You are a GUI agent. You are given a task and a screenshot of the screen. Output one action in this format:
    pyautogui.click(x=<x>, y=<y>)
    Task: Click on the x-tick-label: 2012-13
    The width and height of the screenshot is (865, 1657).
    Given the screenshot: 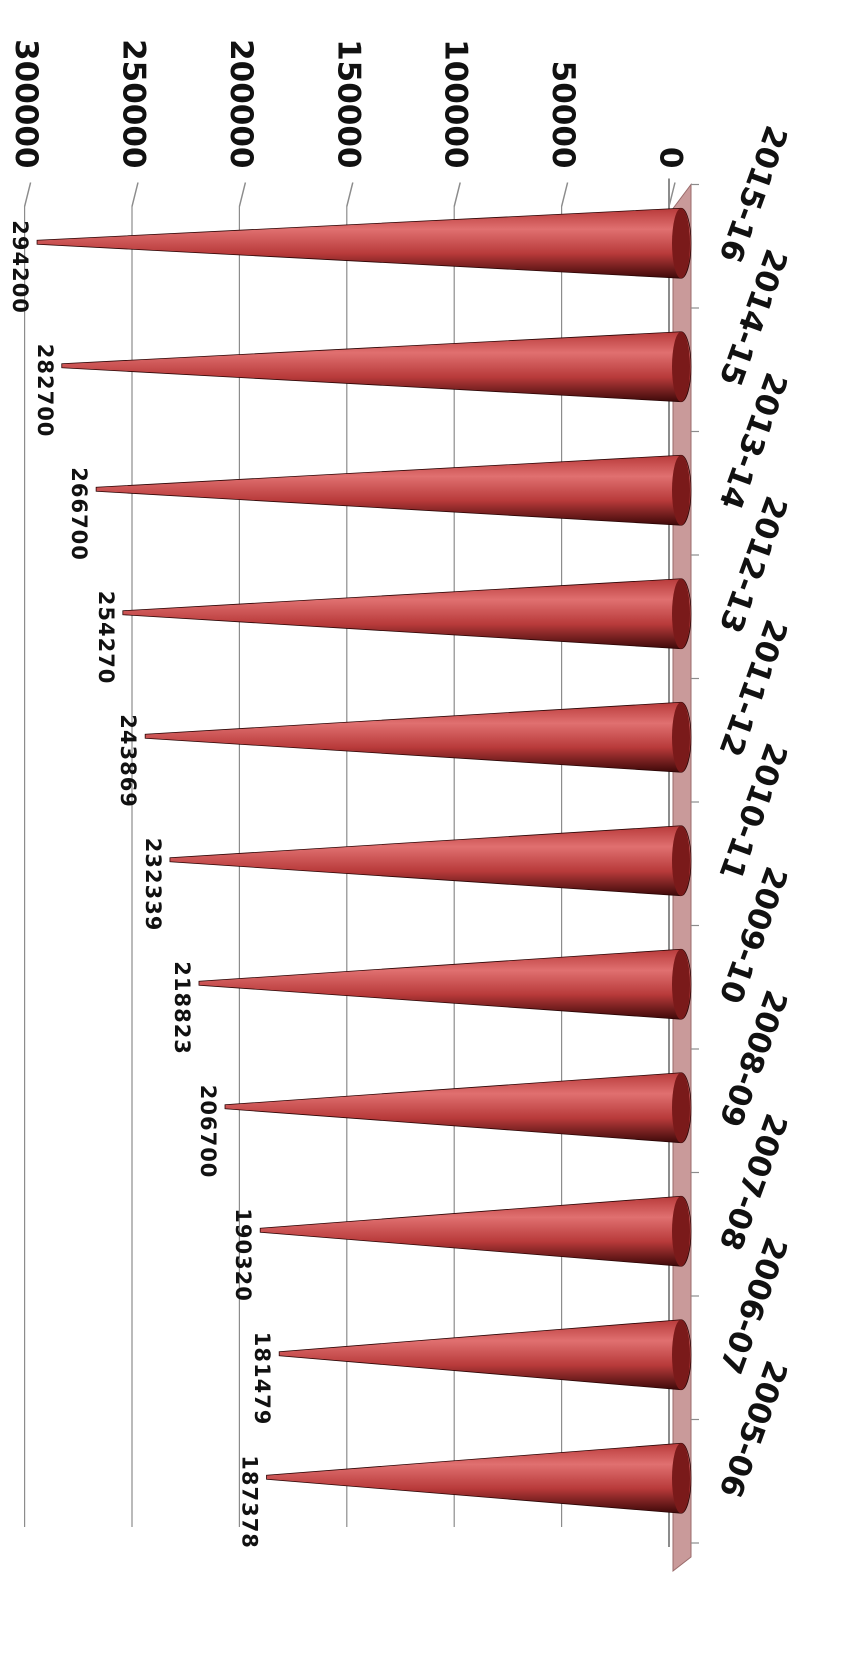 What is the action you would take?
    pyautogui.click(x=752, y=564)
    